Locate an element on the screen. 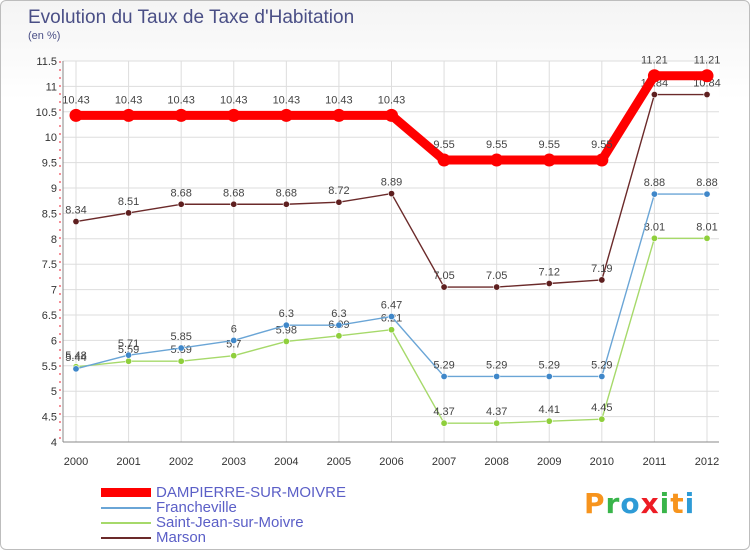  y-tick-label: 6.5 is located at coordinates (49, 316).